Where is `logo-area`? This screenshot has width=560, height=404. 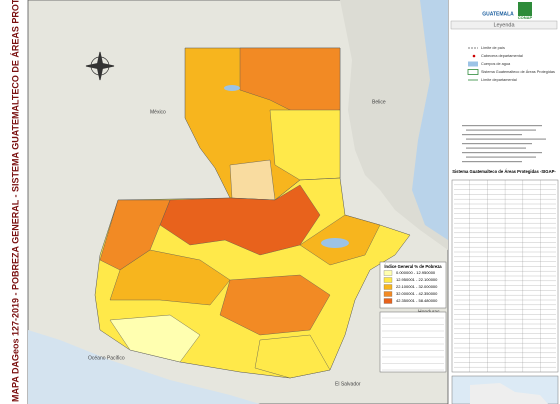
logo-area is located at coordinates (505, 10).